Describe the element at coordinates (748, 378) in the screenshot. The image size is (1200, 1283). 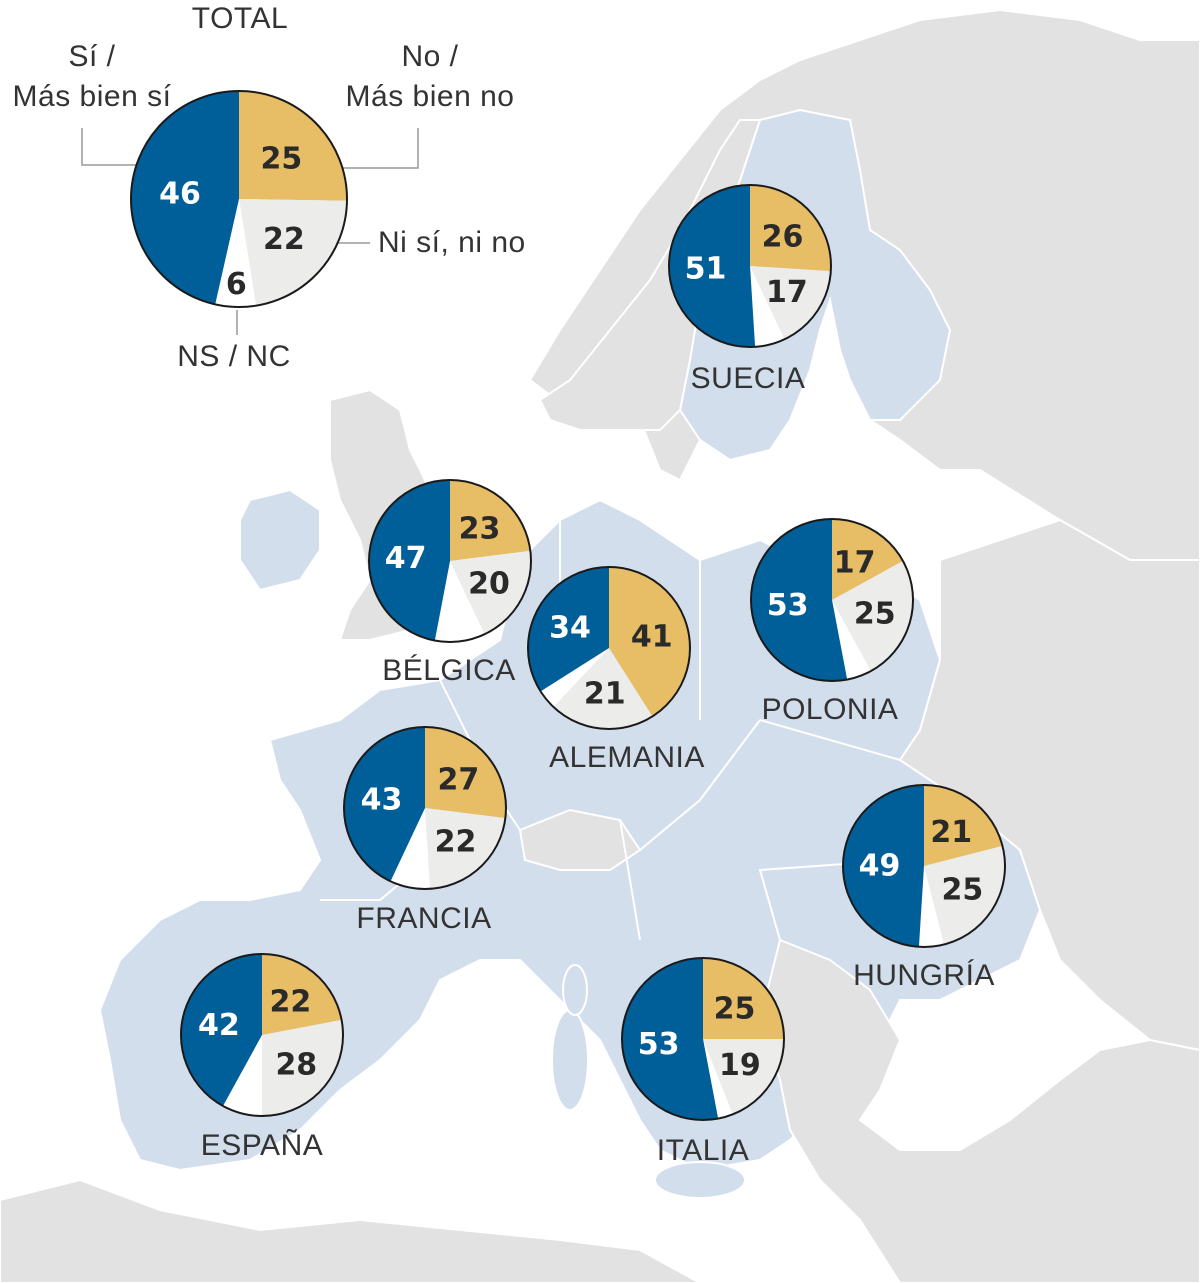
I see `country-label: SUECIA` at that location.